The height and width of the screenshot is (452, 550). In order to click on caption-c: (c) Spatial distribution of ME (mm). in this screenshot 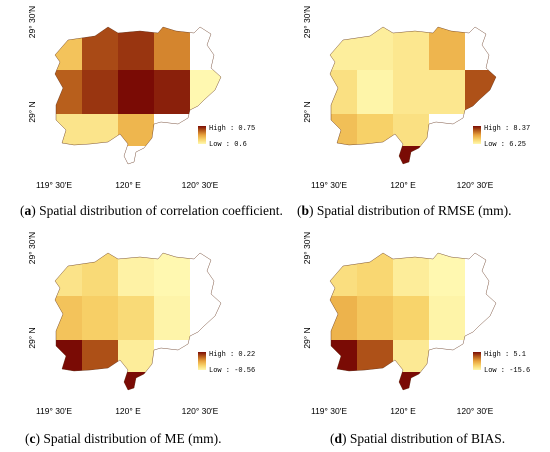, I will do `click(123, 438)`.